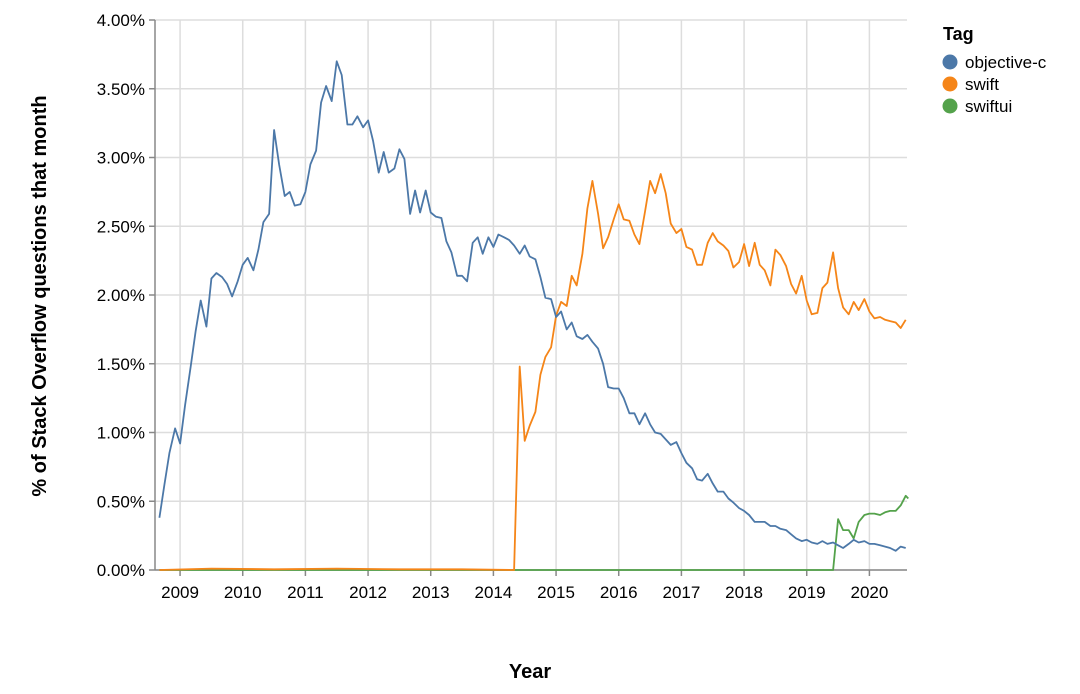 Image resolution: width=1080 pixels, height=694 pixels. I want to click on y-tick-label: 2.50%, so click(121, 226).